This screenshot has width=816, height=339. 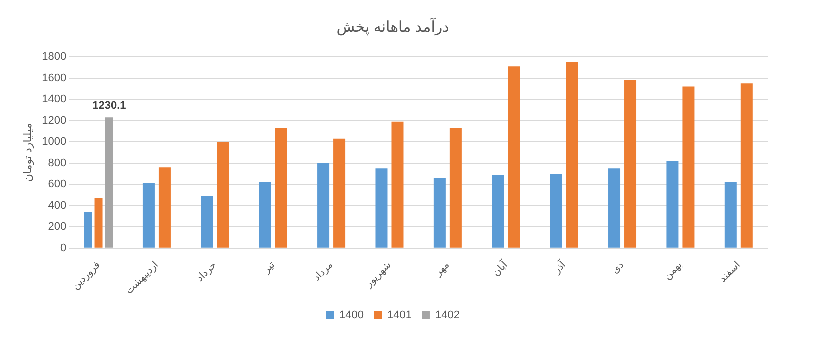 I want to click on legend-label: 1402, so click(x=447, y=316).